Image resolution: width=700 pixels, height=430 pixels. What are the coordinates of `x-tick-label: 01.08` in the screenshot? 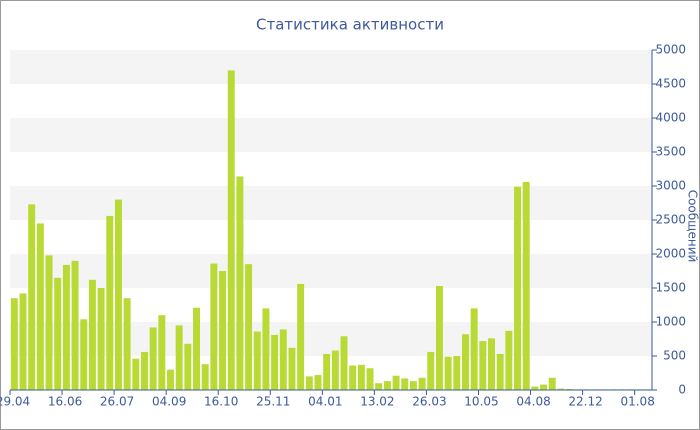 It's located at (637, 402).